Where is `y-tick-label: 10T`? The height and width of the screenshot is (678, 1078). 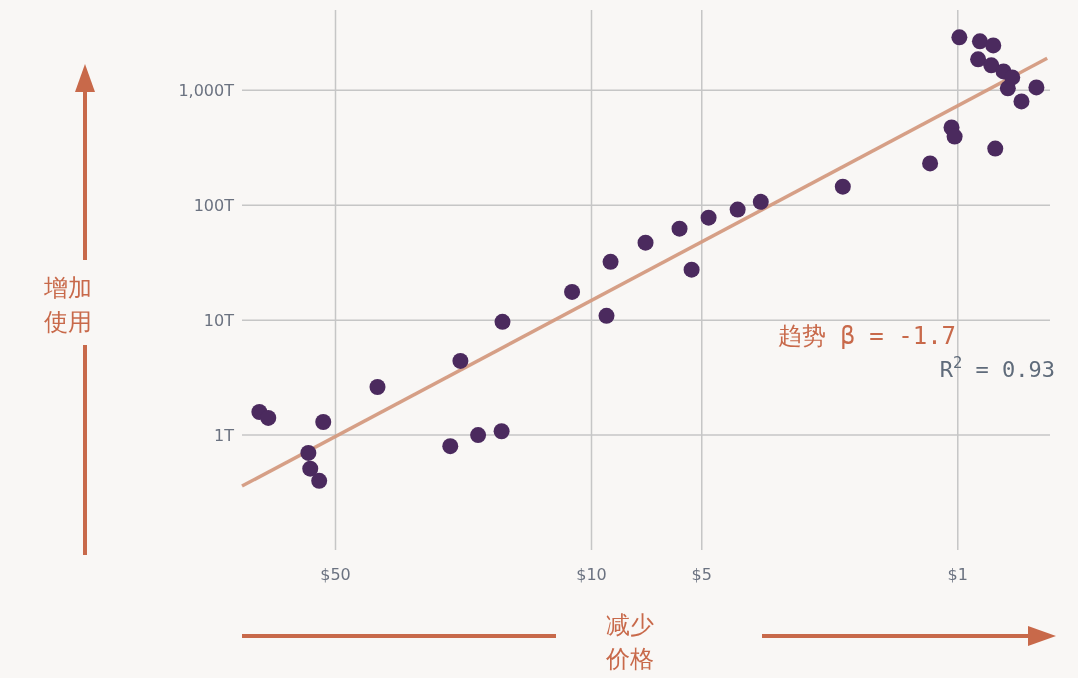
y-tick-label: 10T is located at coordinates (219, 321).